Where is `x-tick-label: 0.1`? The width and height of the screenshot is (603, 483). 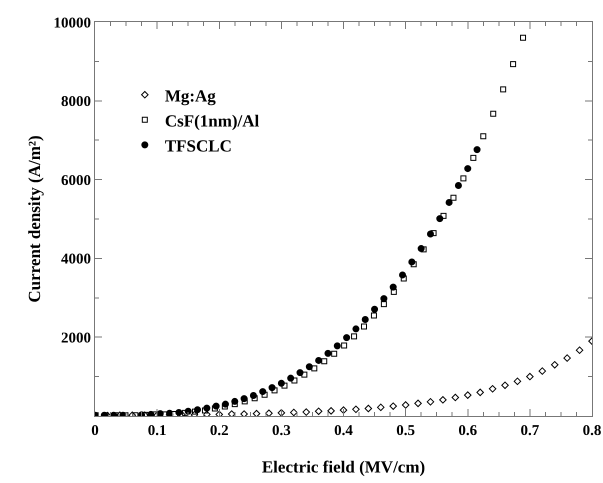 x-tick-label: 0.1 is located at coordinates (157, 431).